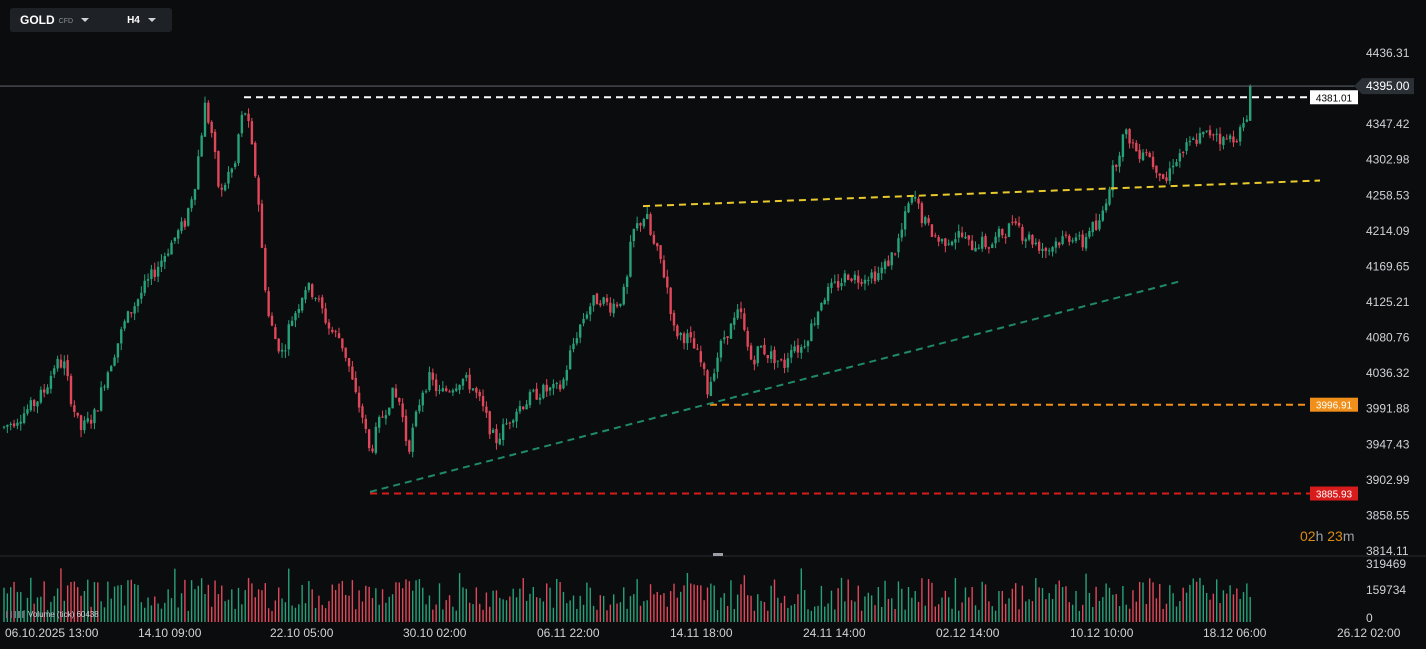 The height and width of the screenshot is (649, 1426). What do you see at coordinates (151, 20) in the screenshot?
I see `timeframe-dropdown-icon` at bounding box center [151, 20].